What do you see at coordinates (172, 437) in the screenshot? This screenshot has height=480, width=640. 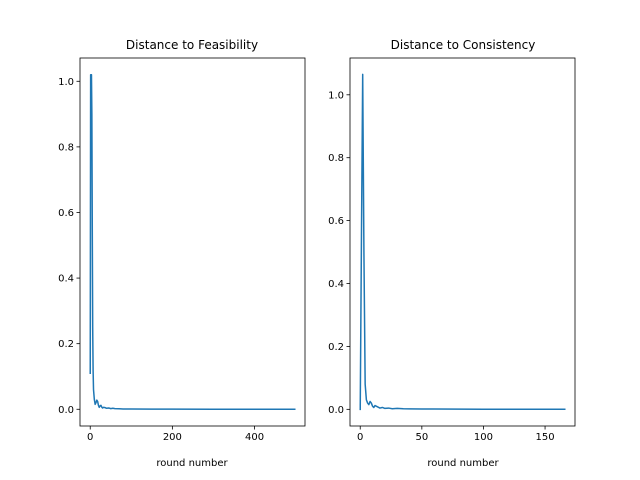 I see `x-tick-label: 200` at bounding box center [172, 437].